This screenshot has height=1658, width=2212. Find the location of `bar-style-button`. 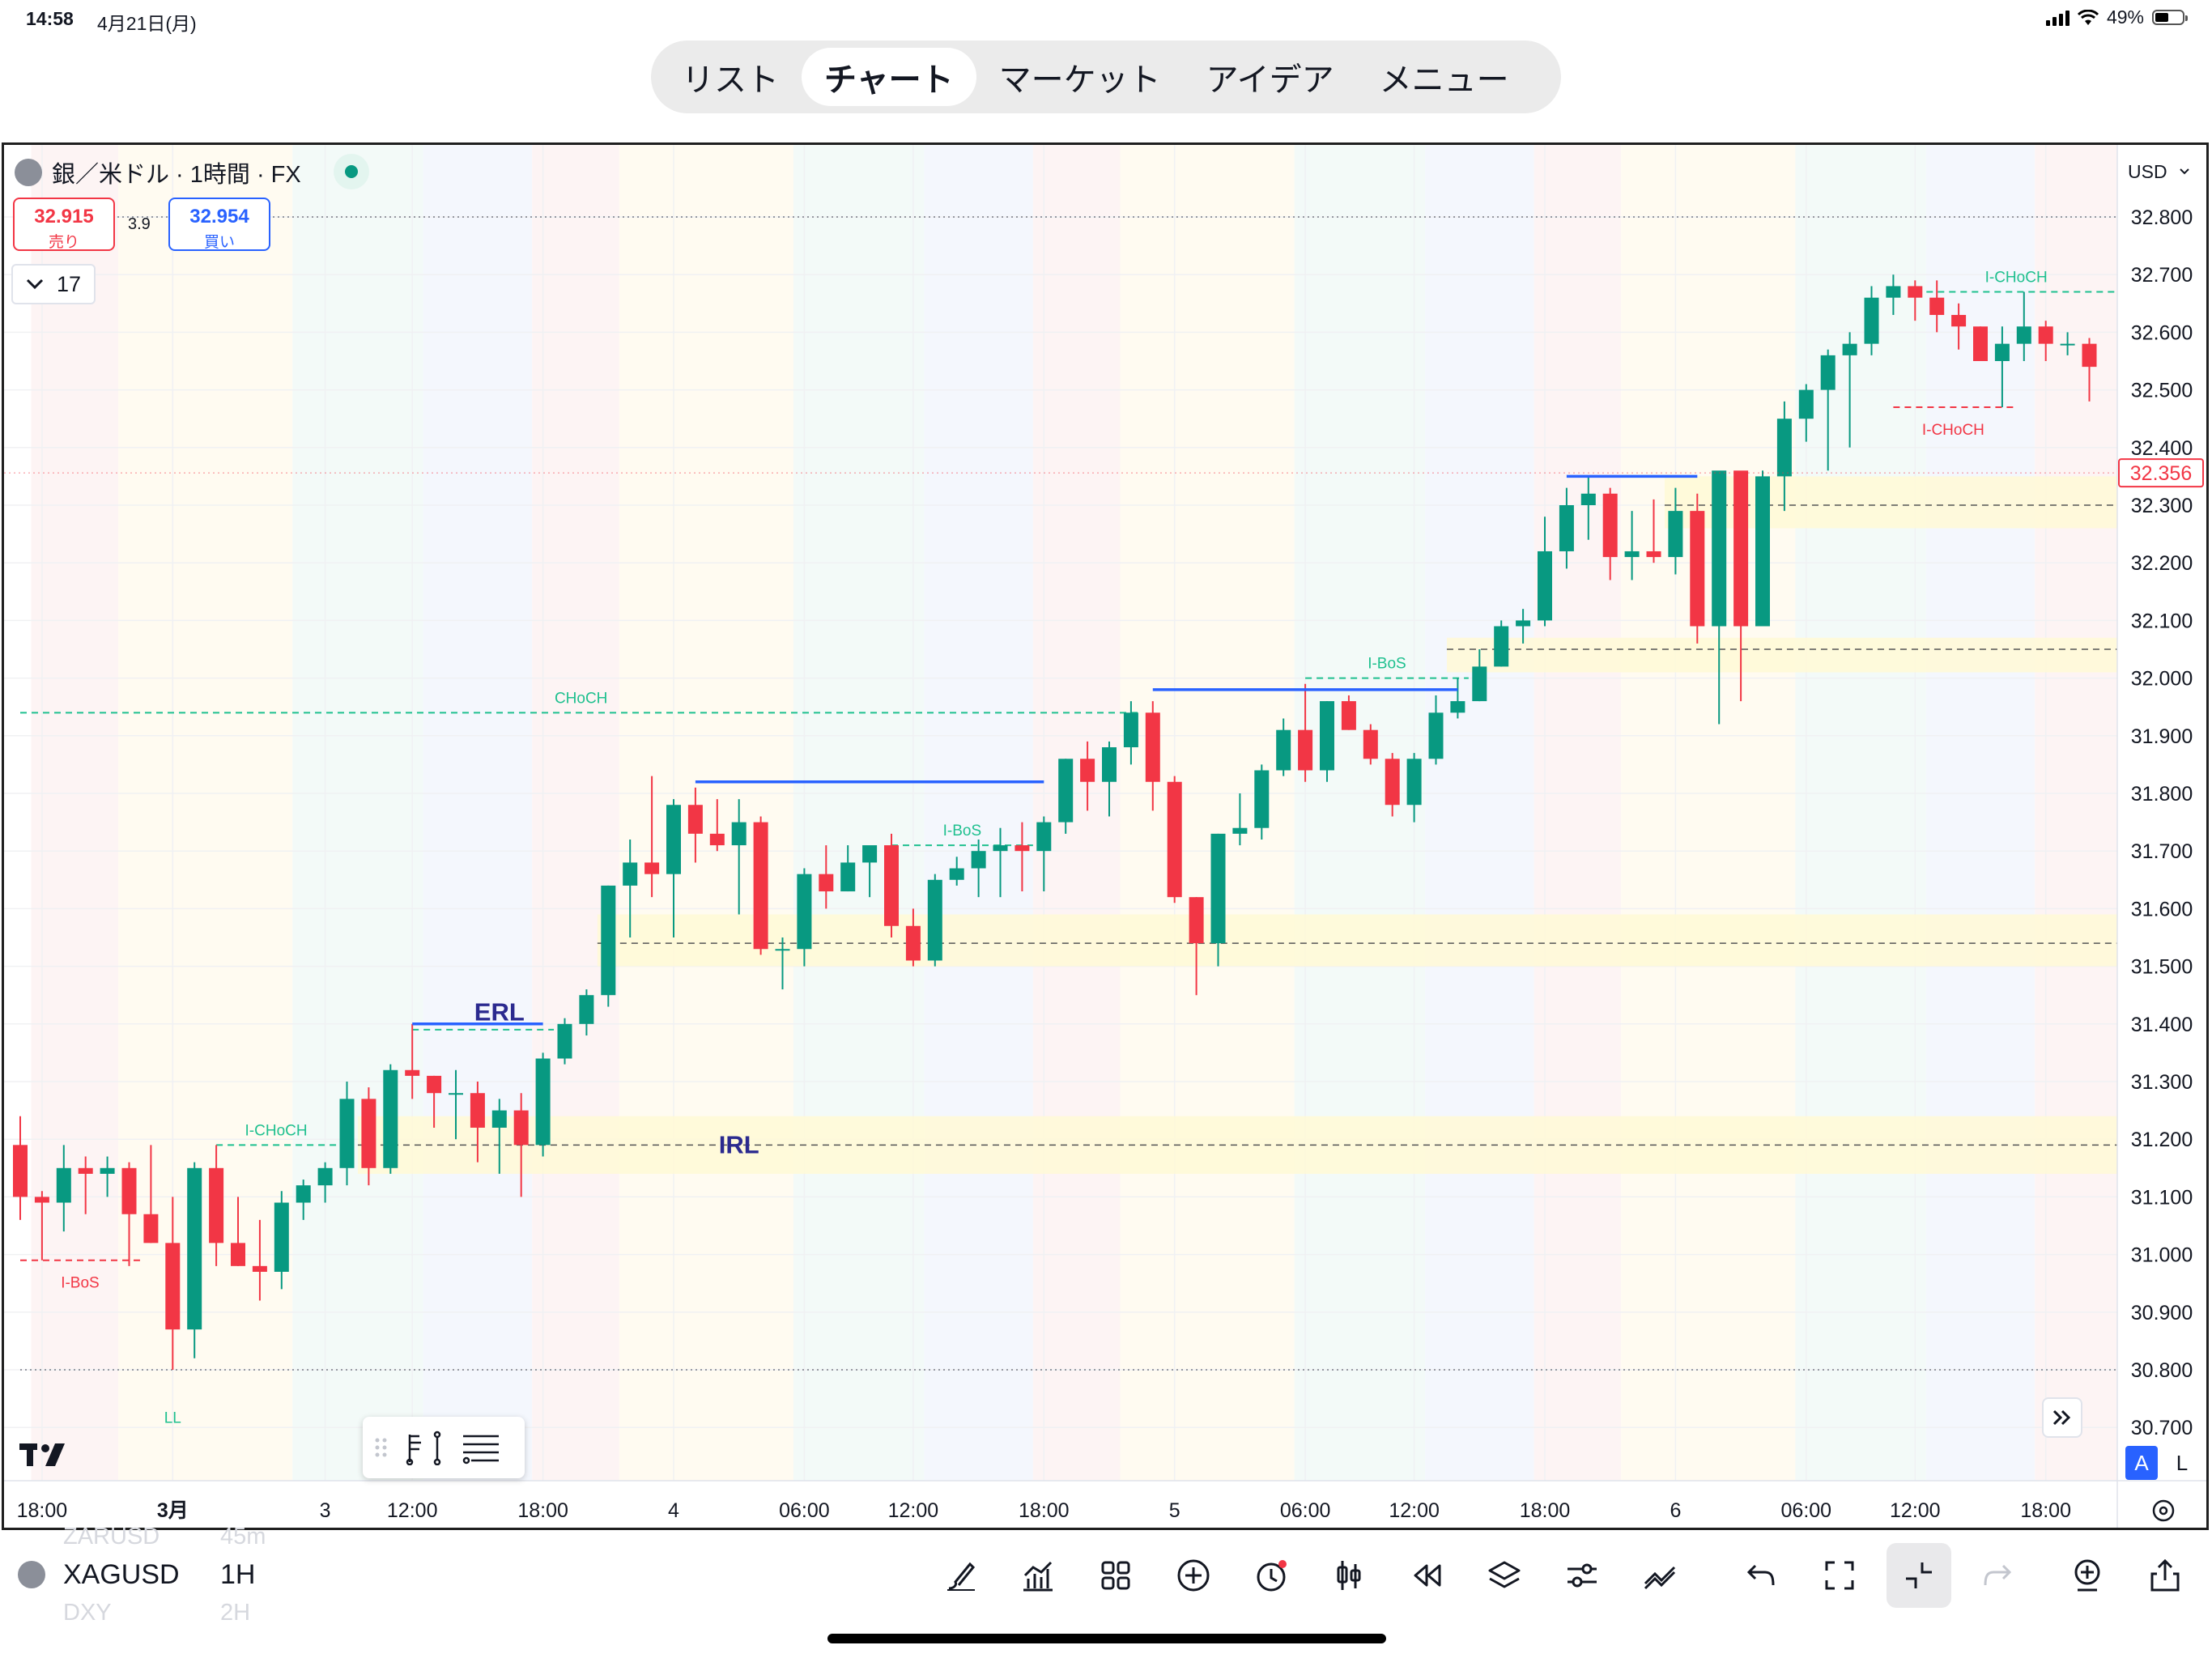

bar-style-button is located at coordinates (1349, 1575).